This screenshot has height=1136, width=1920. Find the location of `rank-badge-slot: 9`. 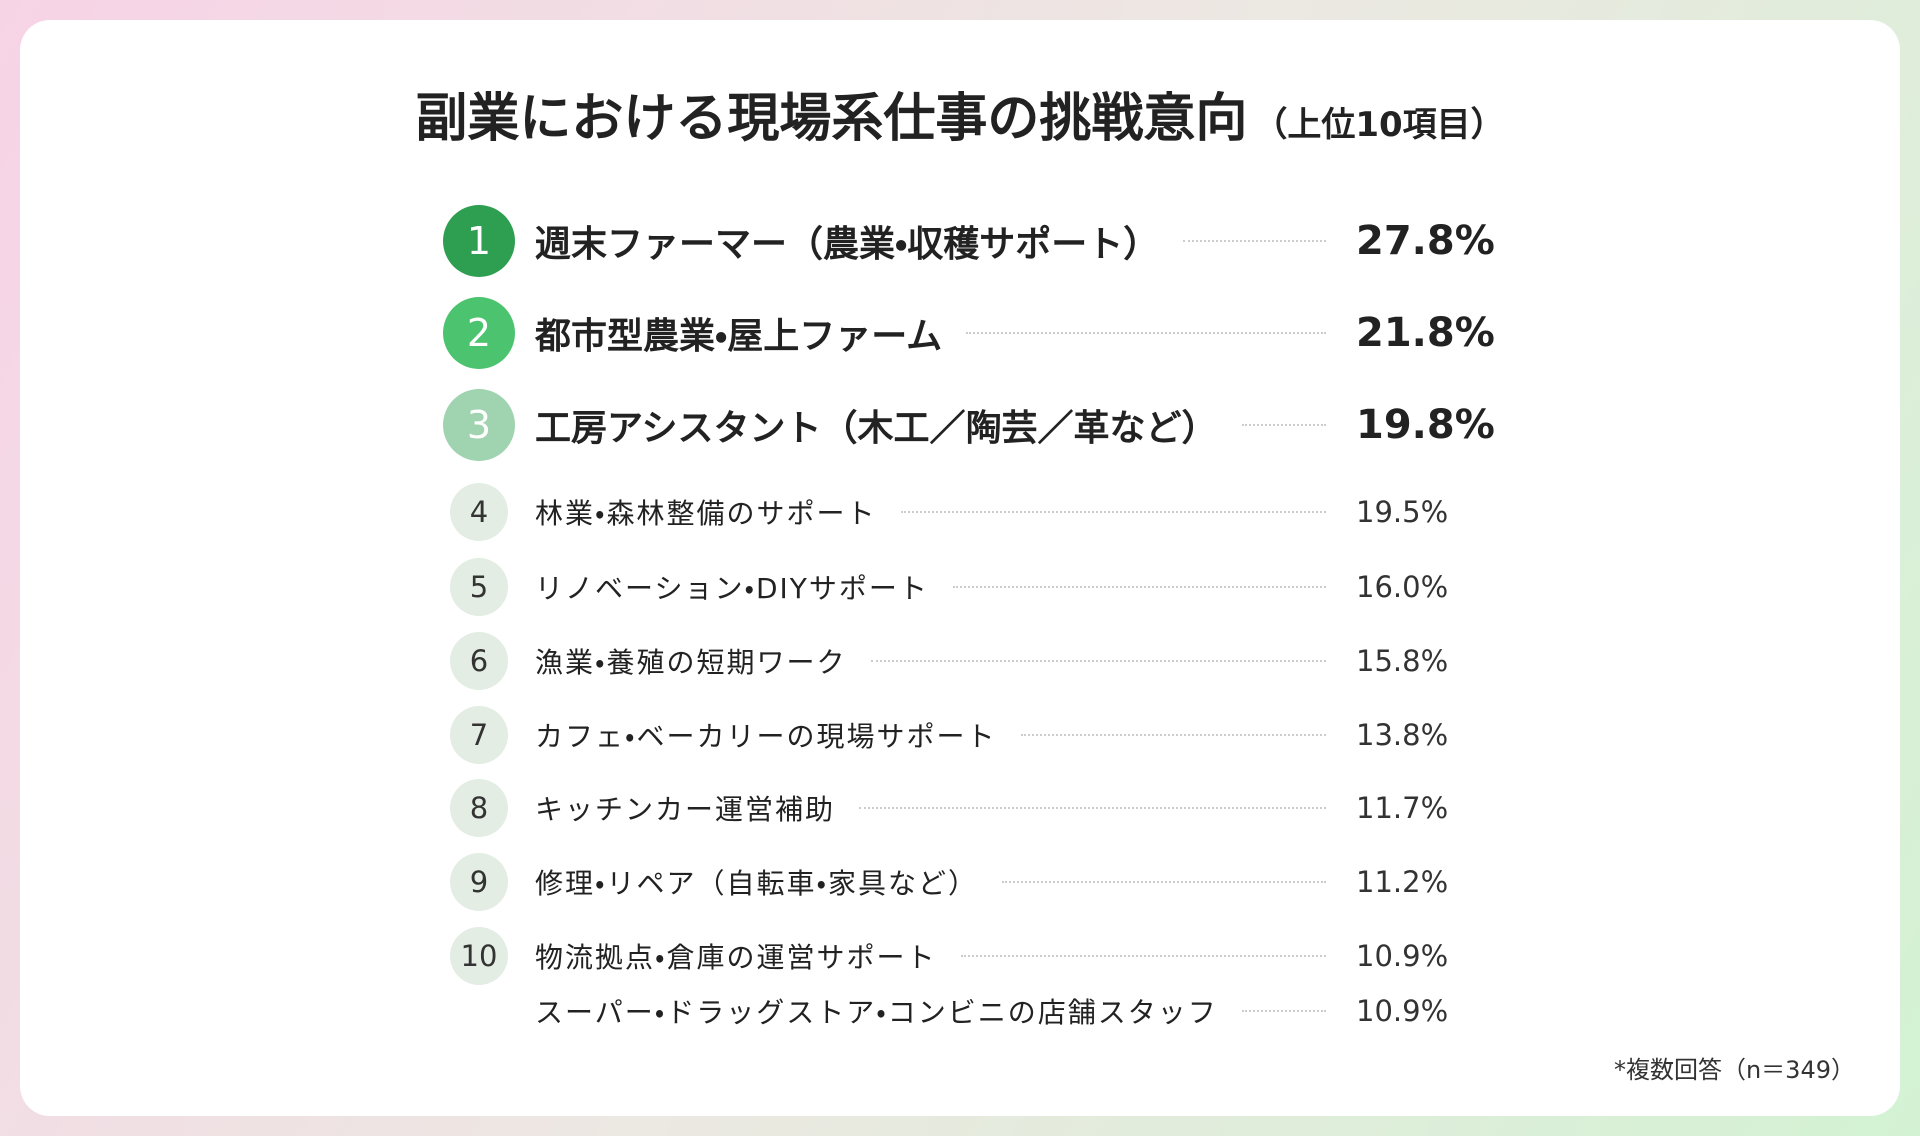

rank-badge-slot: 9 is located at coordinates (479, 882).